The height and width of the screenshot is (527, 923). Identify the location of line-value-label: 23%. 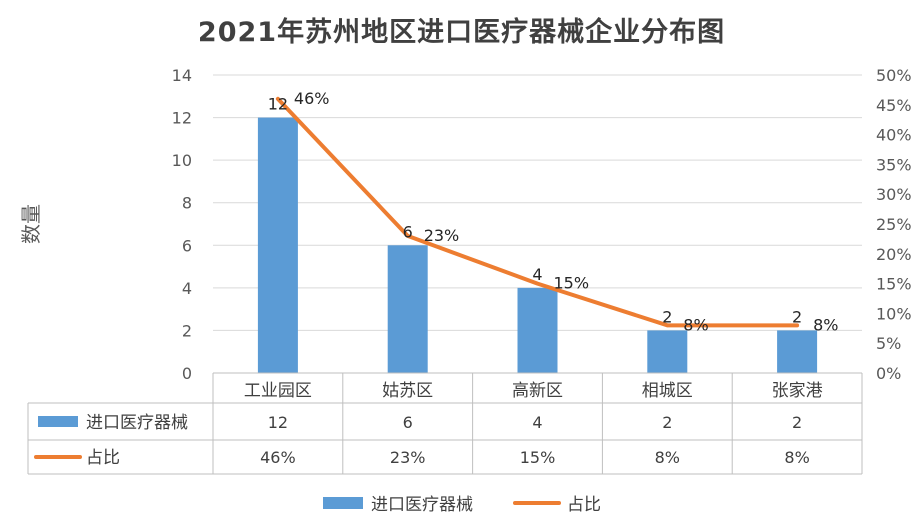
(442, 235).